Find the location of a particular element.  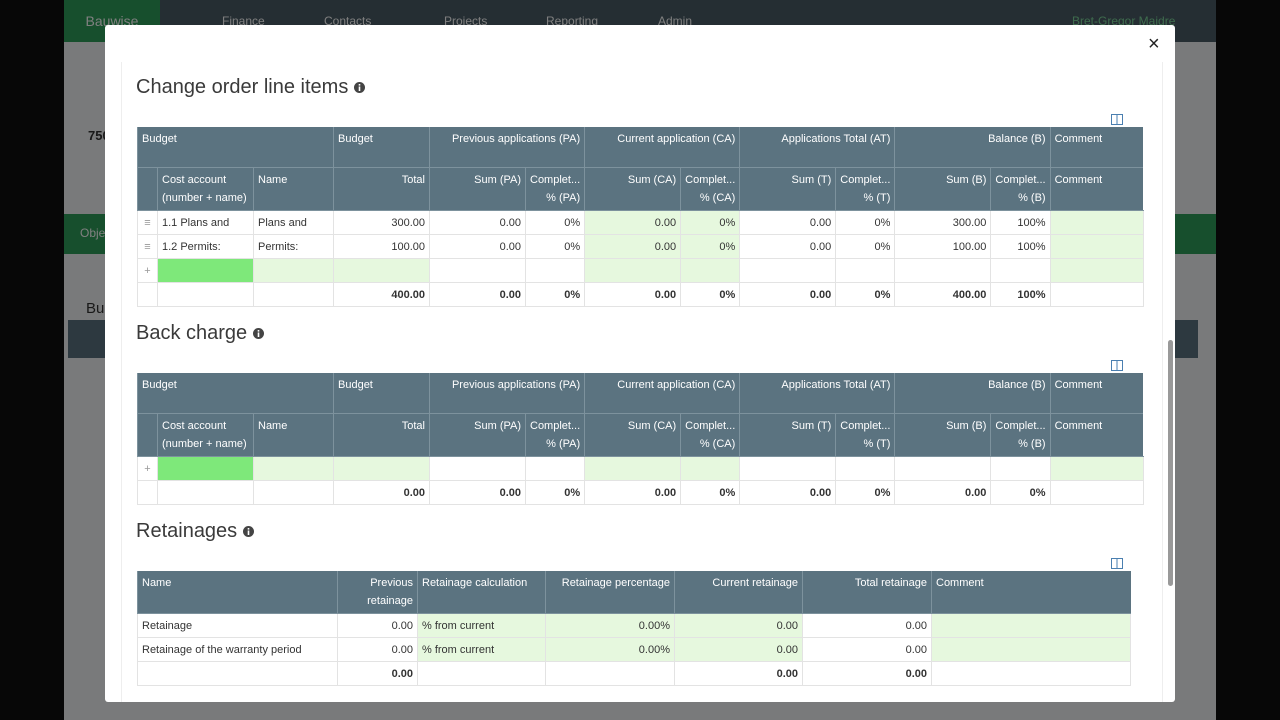

cell-value: 0.00% is located at coordinates (654, 649).